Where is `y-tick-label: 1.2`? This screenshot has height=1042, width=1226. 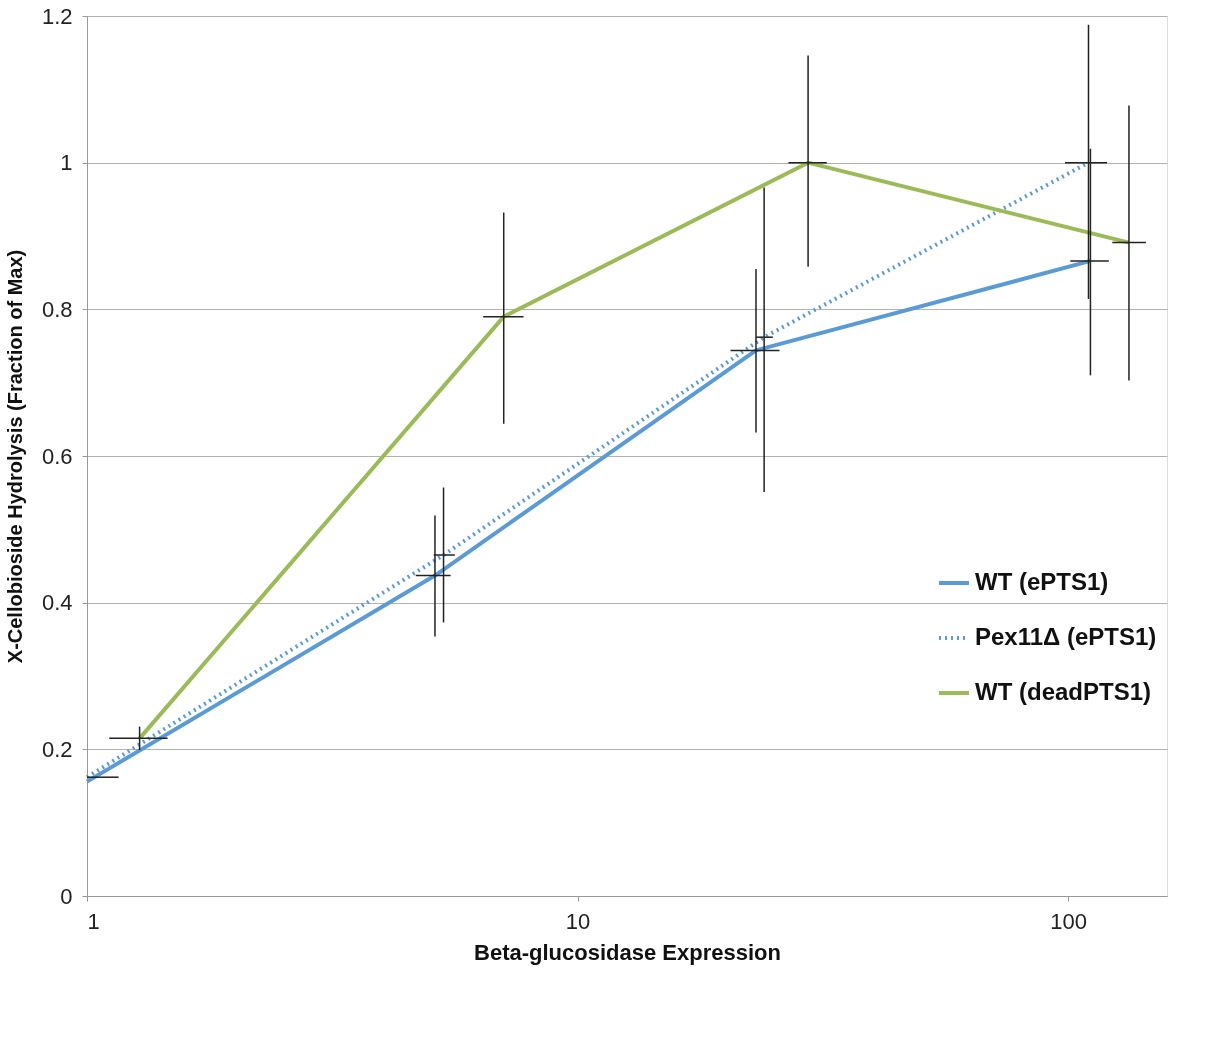
y-tick-label: 1.2 is located at coordinates (57, 16).